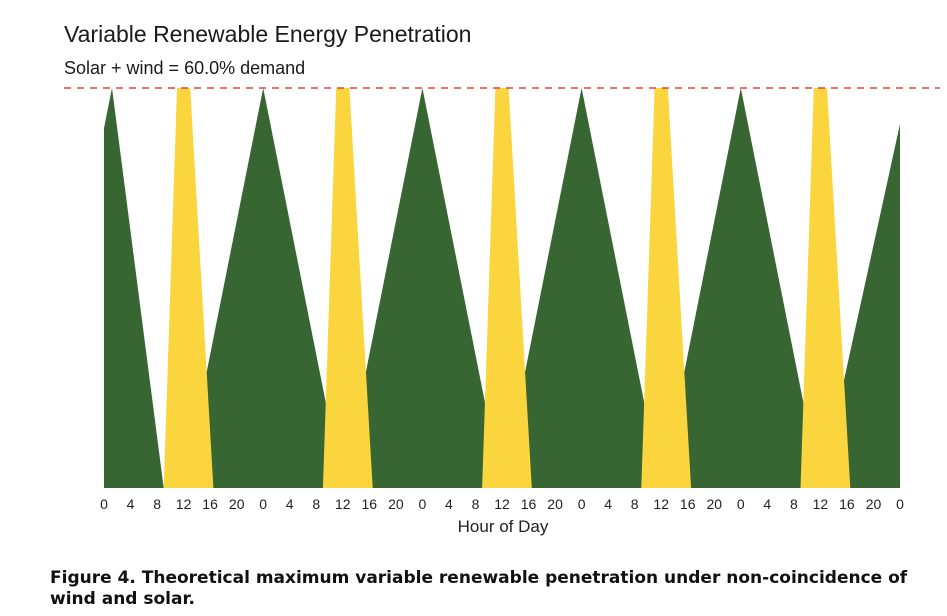  Describe the element at coordinates (184, 68) in the screenshot. I see `chart-subtitle: Solar + wind = 60.0% demand` at that location.